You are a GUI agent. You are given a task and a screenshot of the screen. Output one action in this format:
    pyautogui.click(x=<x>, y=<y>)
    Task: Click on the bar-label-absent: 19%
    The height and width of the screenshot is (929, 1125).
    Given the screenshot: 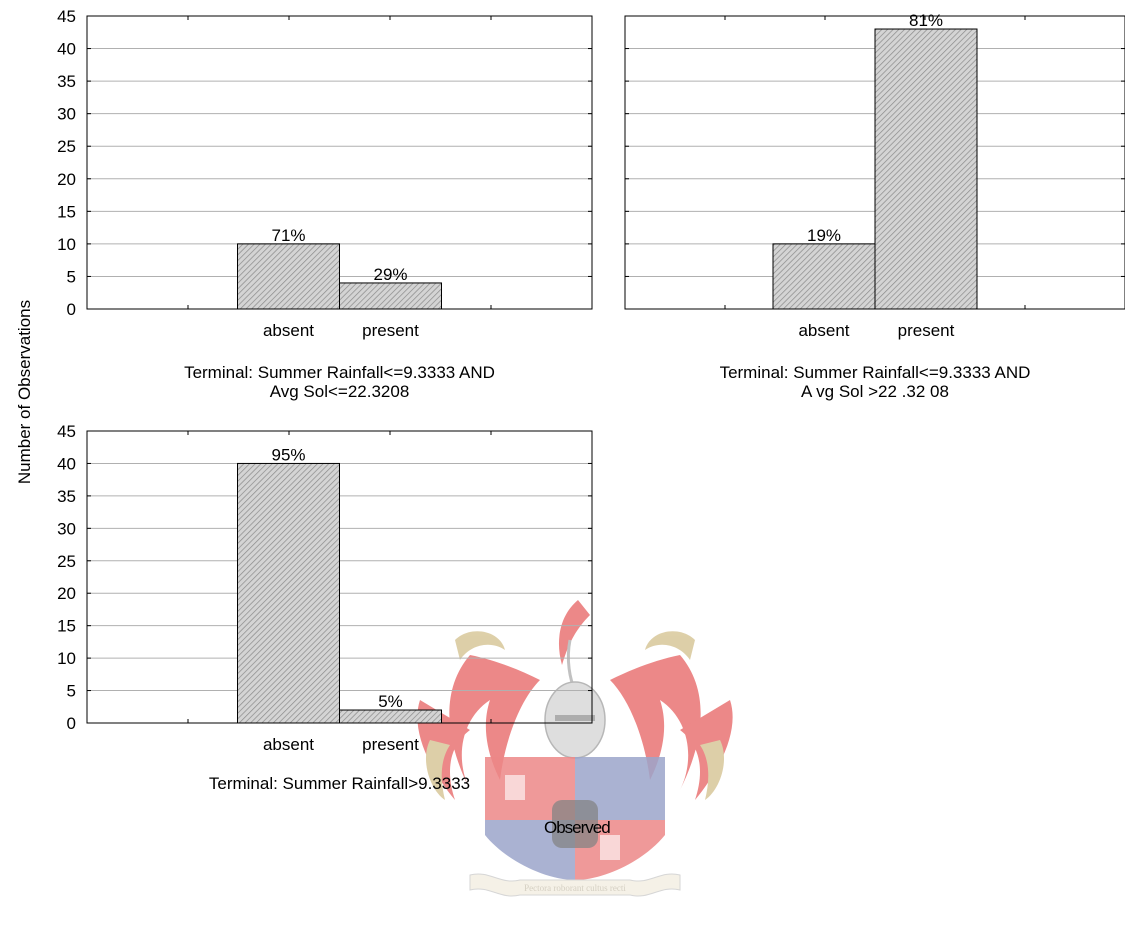 What is the action you would take?
    pyautogui.click(x=824, y=235)
    